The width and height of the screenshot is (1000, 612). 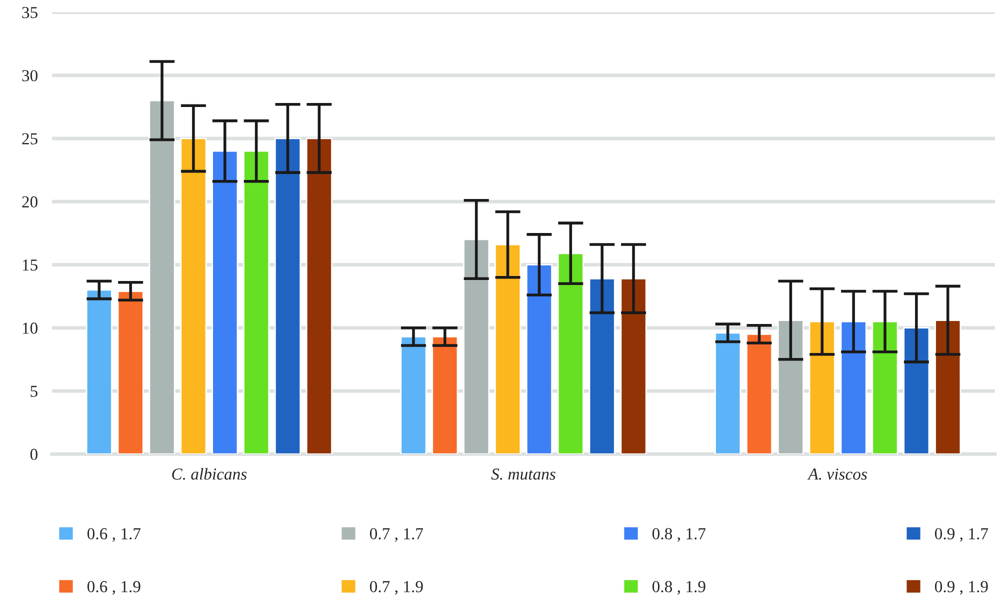 I want to click on legend-label: 0.7 , 1.7, so click(x=397, y=535).